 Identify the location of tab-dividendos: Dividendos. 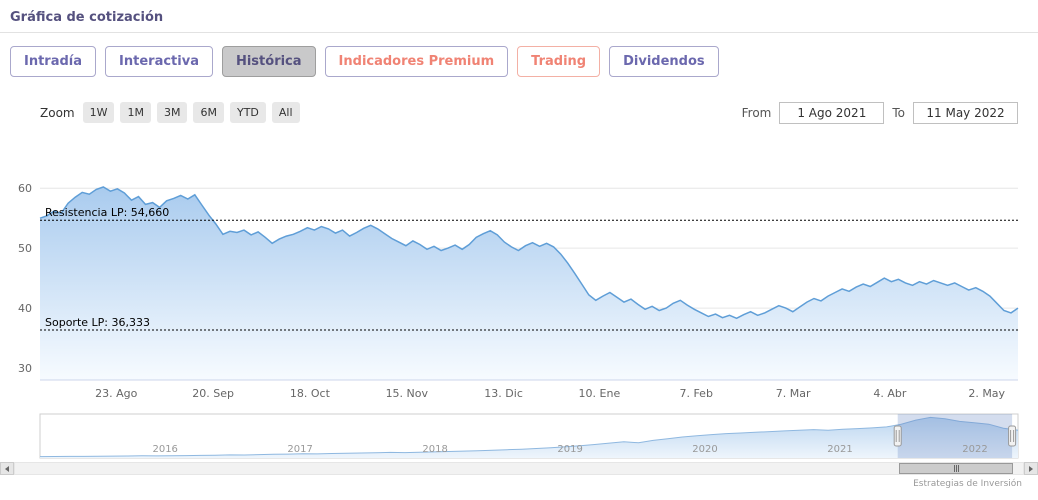
(664, 61).